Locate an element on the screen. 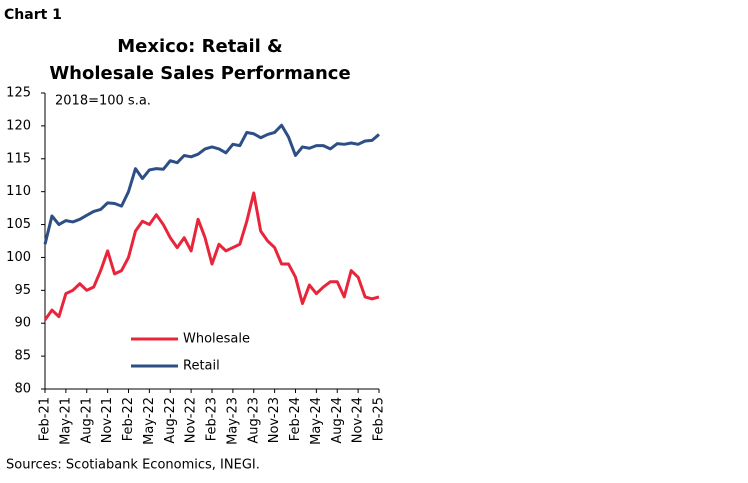  legend-label: Wholesale is located at coordinates (216, 339).